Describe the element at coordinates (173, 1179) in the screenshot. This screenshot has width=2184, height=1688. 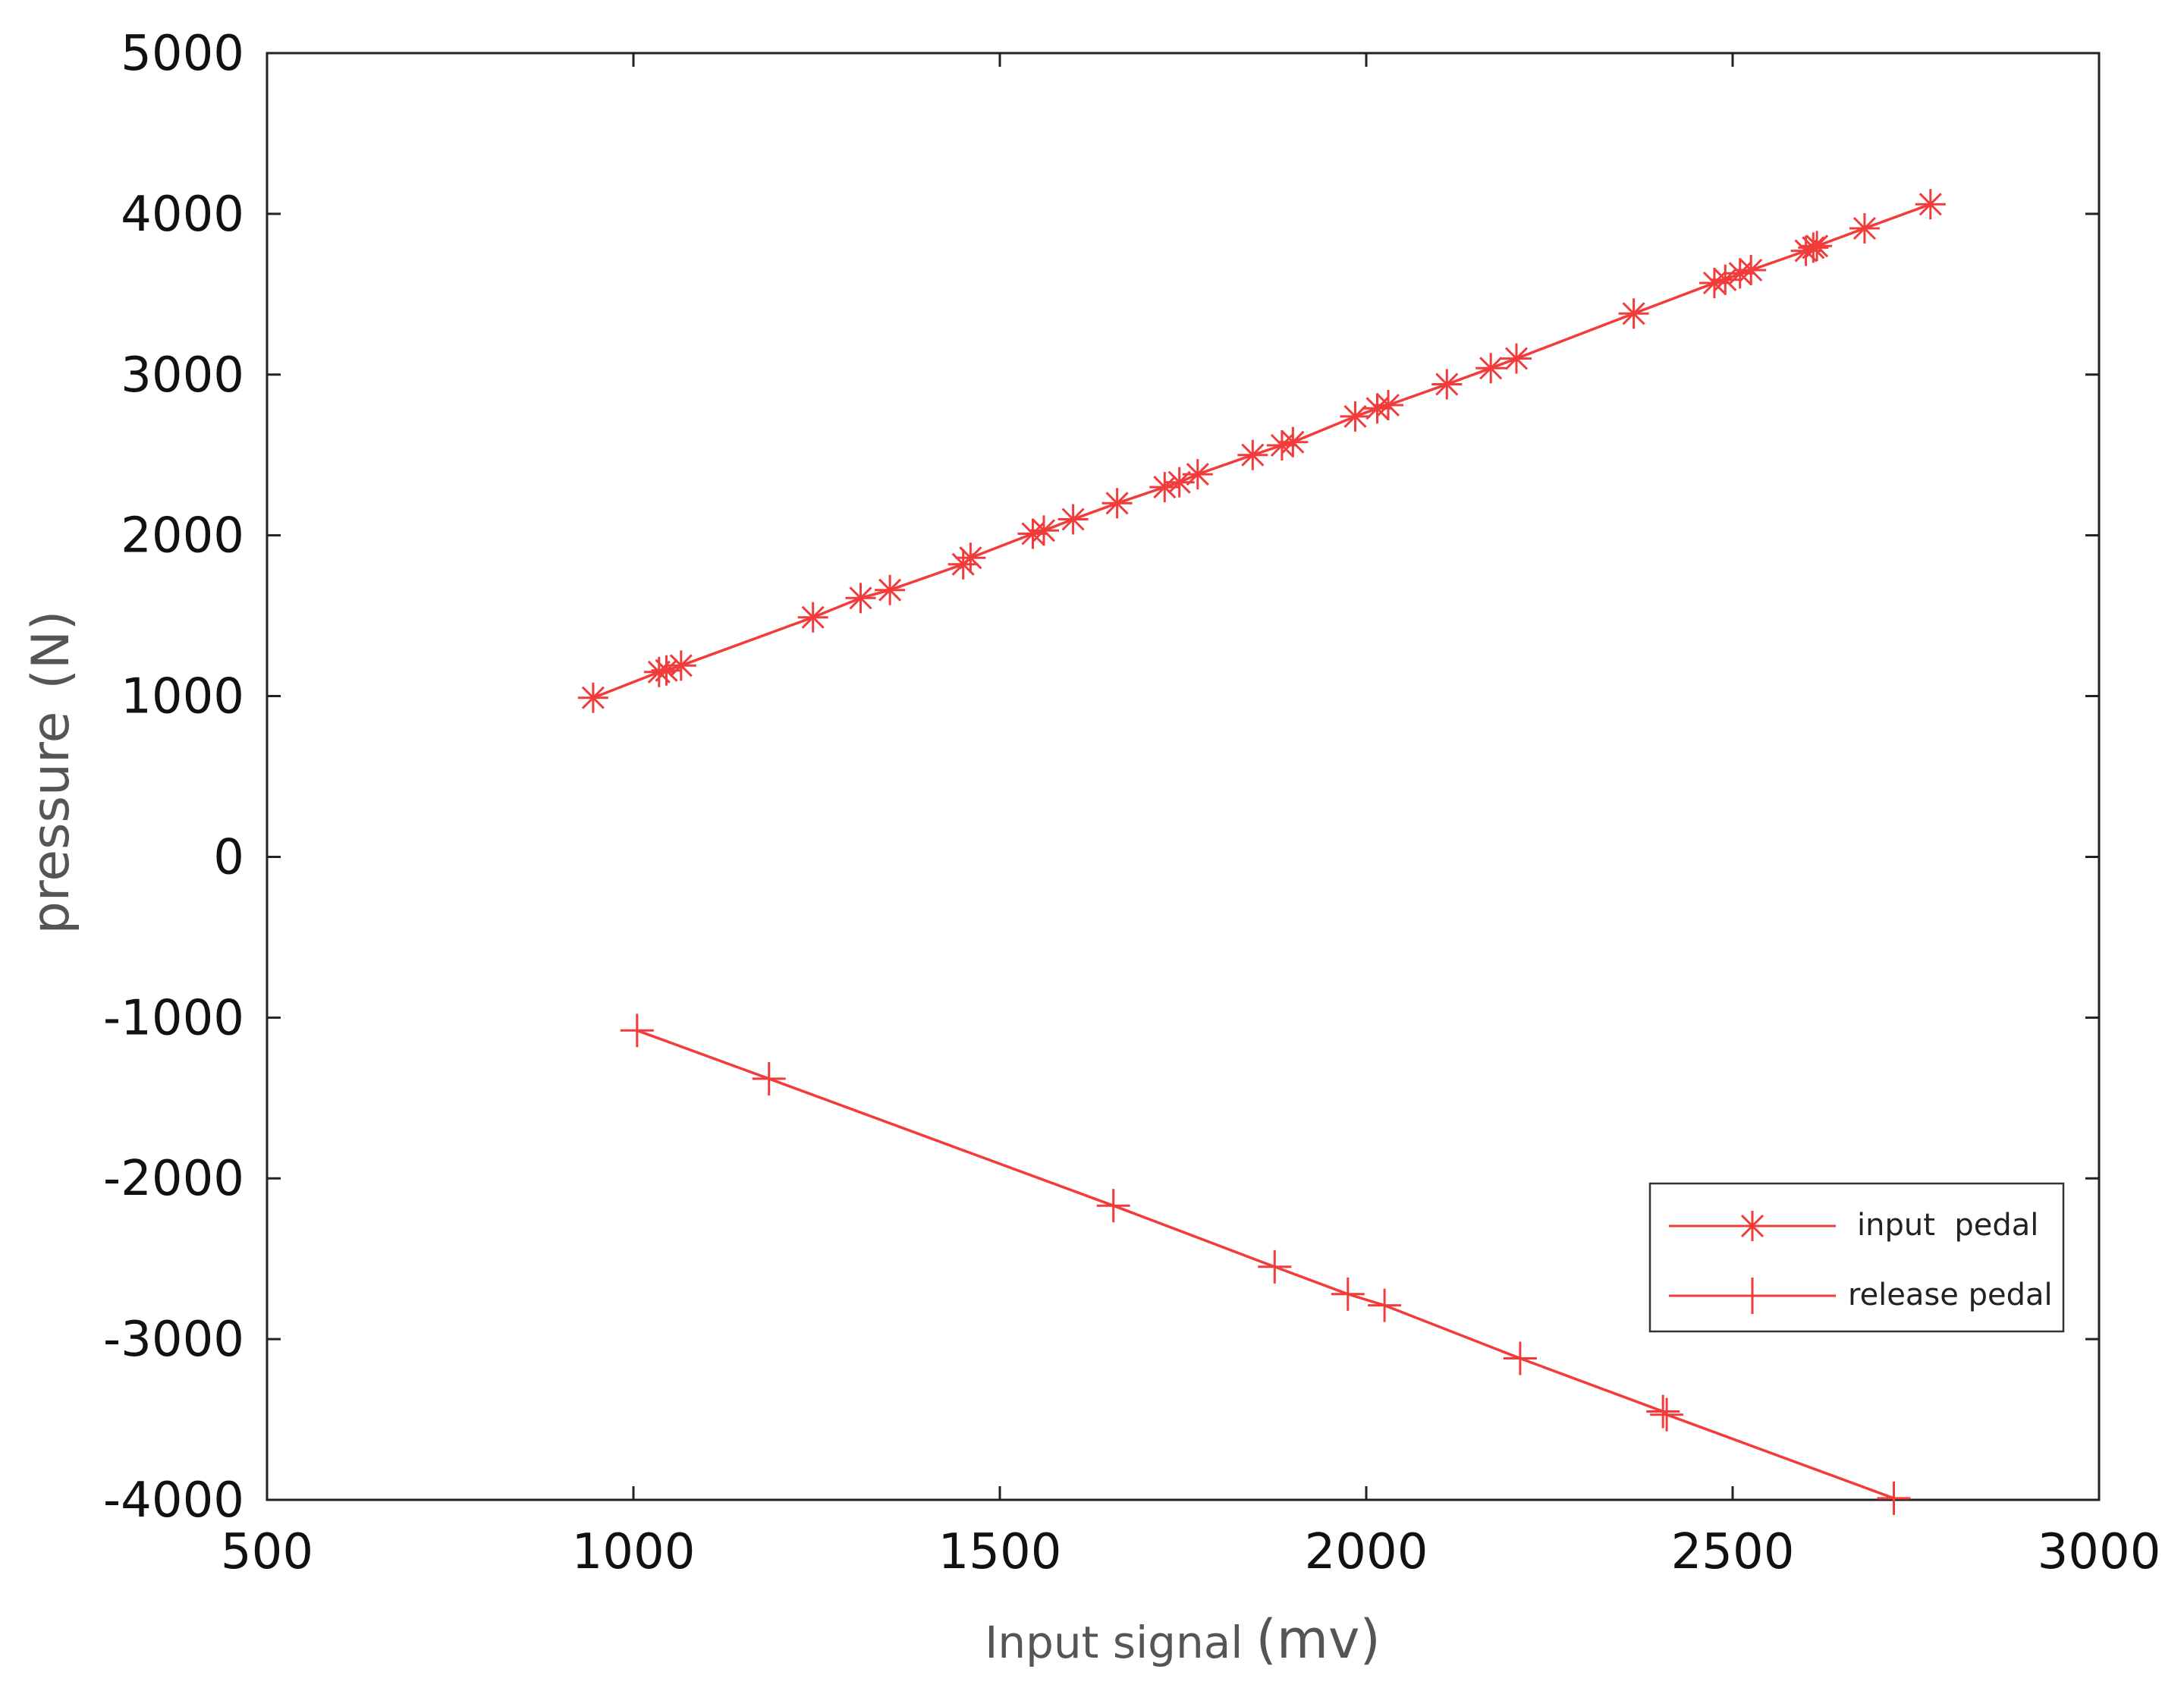
I see `y-tick-label: -2000` at that location.